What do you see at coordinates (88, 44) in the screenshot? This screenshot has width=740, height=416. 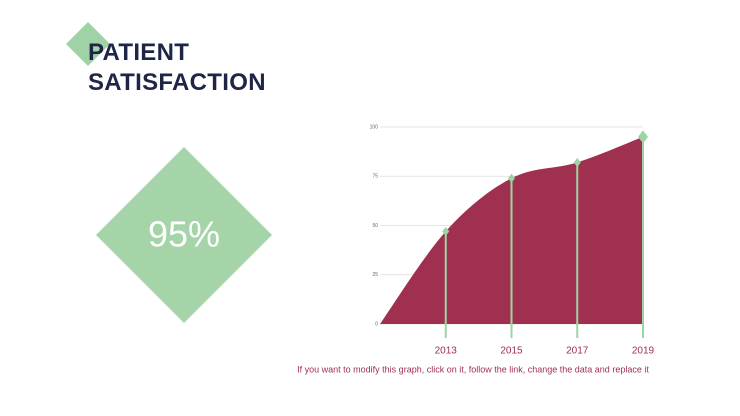 I see `title-diamond` at bounding box center [88, 44].